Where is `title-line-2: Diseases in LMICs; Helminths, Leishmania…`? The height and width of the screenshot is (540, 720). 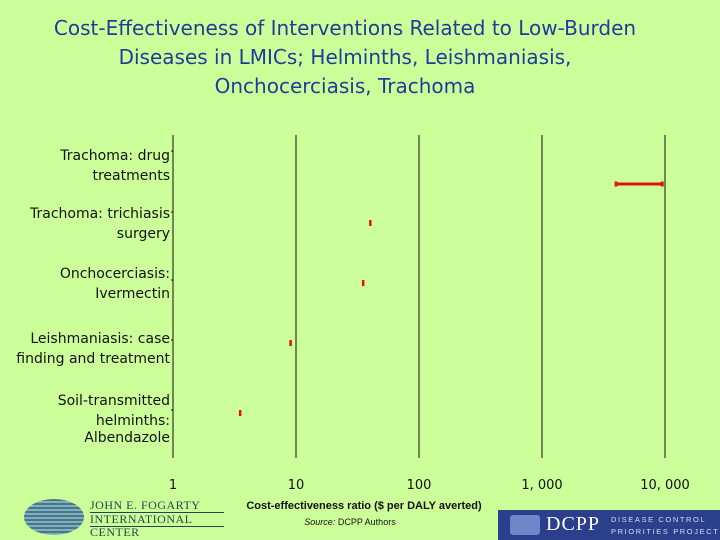
title-line-2: Diseases in LMICs; Helminths, Leishmania… is located at coordinates (345, 57).